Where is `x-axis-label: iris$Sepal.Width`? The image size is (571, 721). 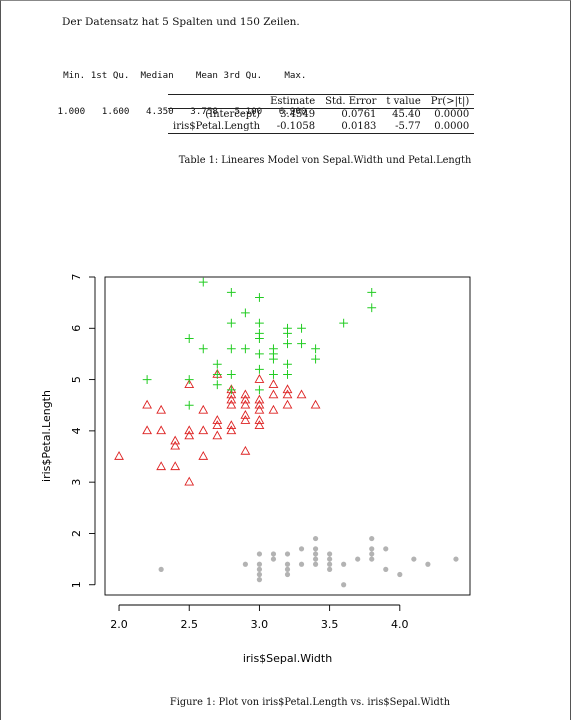 x-axis-label: iris$Sepal.Width is located at coordinates (287, 658).